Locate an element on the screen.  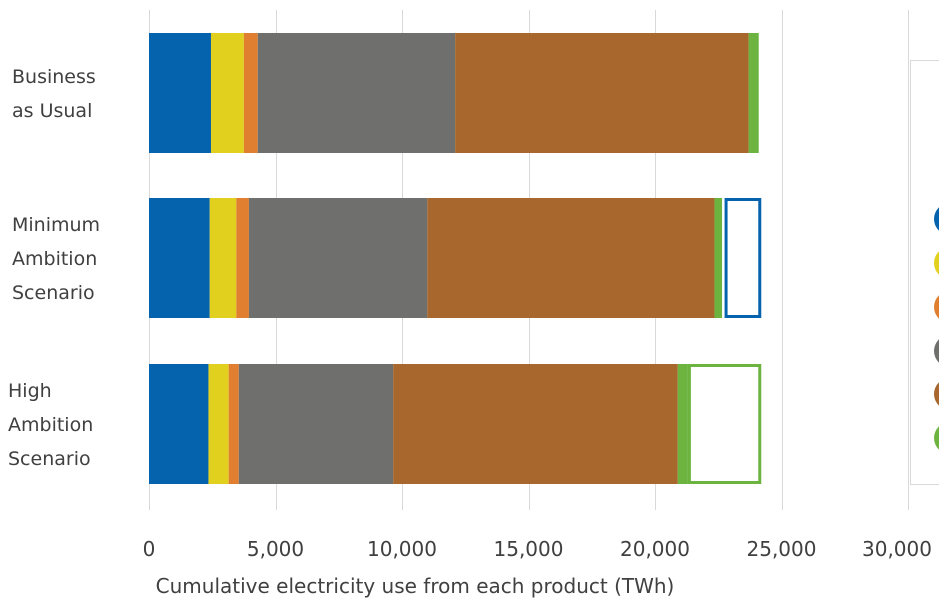
legend is located at coordinates (924, 272).